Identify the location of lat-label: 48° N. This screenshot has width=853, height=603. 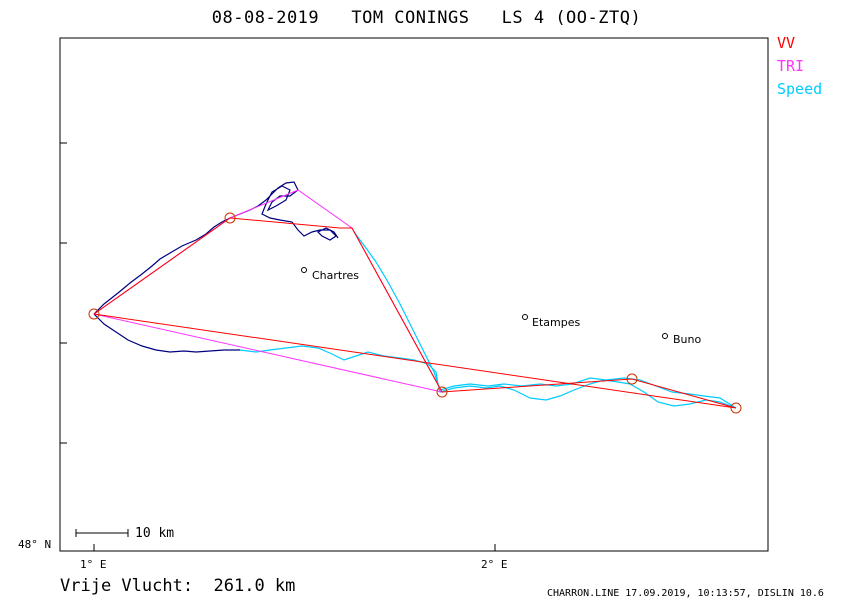
(35, 544).